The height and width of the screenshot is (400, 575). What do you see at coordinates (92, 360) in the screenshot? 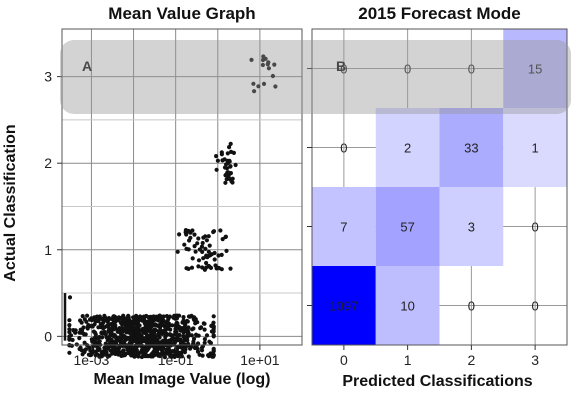
I see `scatter-x-tick-label: 1e-03` at bounding box center [92, 360].